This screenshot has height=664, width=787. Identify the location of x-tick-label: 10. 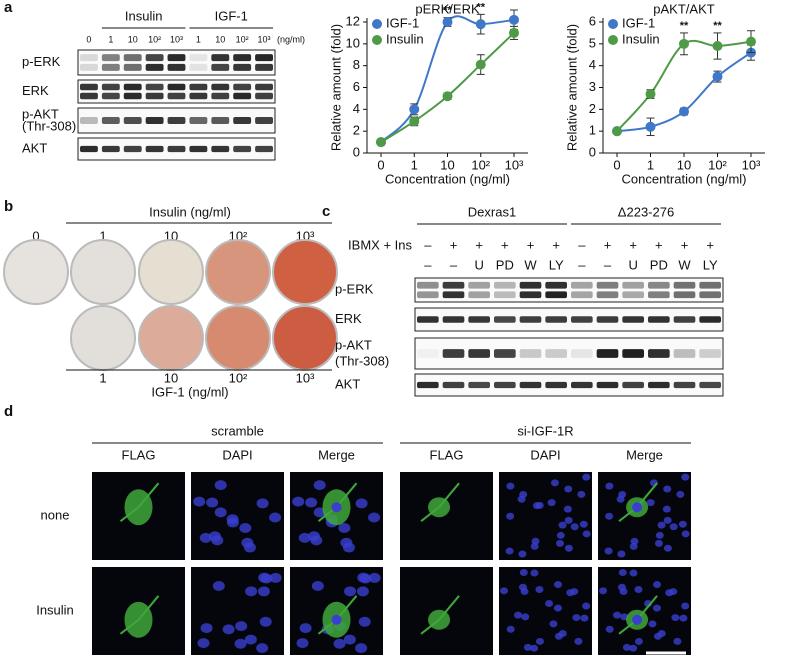
(684, 164).